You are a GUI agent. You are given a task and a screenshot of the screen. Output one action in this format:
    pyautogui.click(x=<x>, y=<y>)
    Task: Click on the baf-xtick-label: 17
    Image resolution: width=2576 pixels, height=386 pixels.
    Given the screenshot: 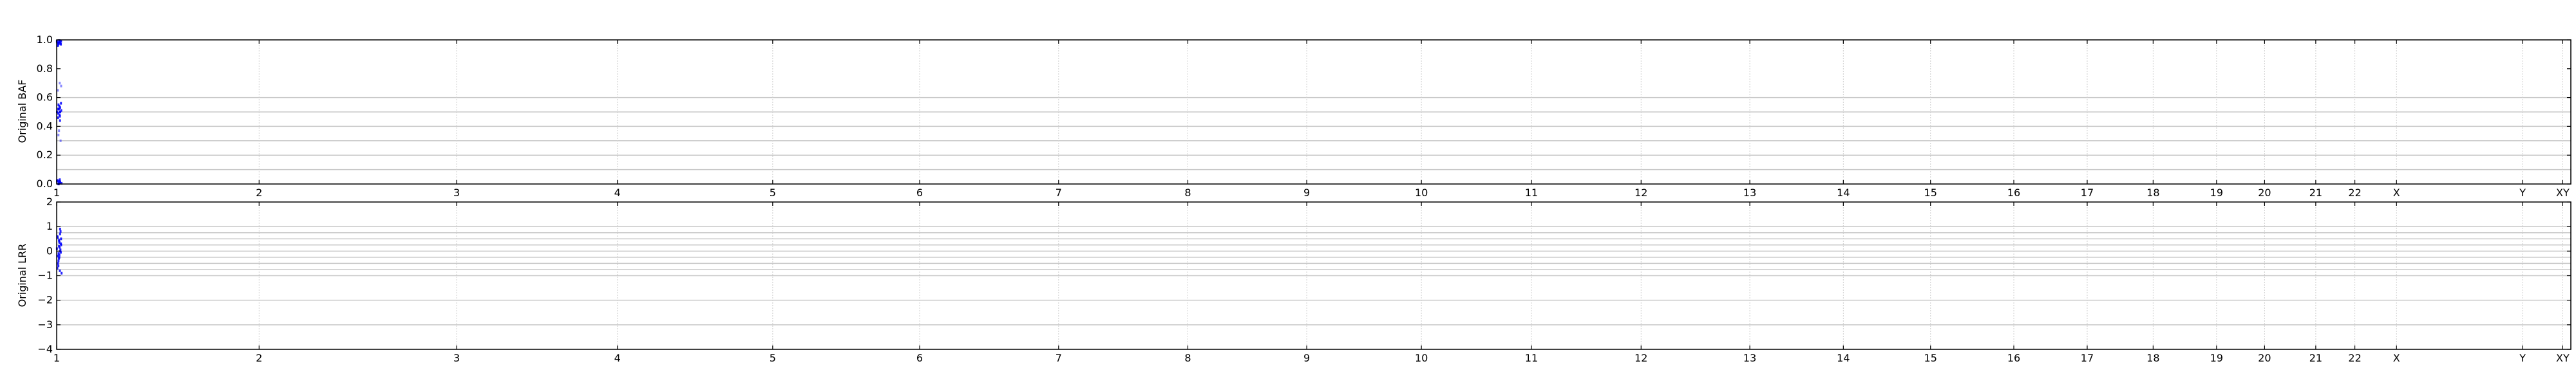 What is the action you would take?
    pyautogui.click(x=2087, y=193)
    